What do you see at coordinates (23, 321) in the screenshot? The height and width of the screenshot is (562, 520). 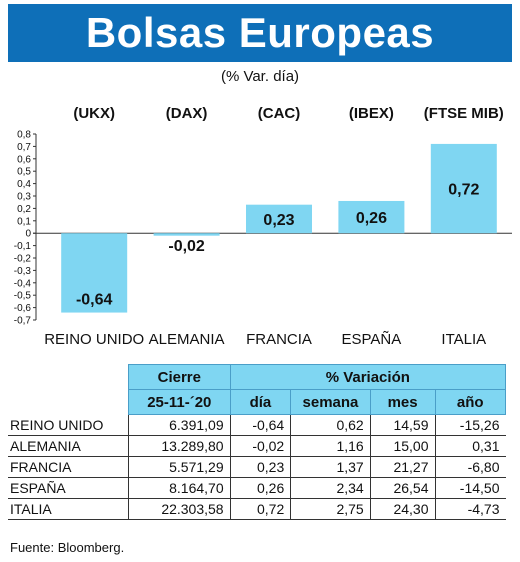 I see `y-tick-label: -0,7` at bounding box center [23, 321].